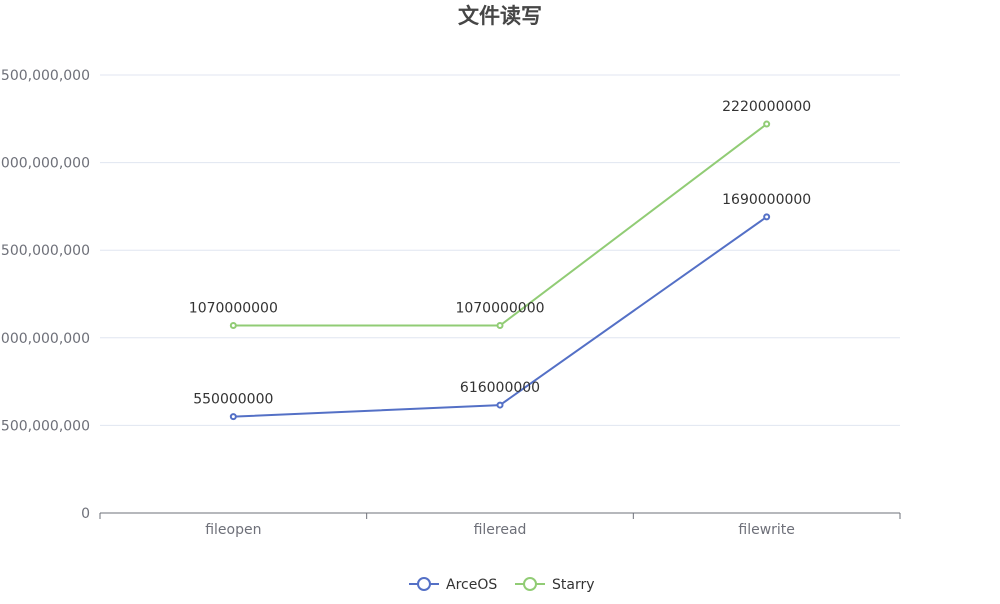 The height and width of the screenshot is (604, 1000). I want to click on chart-title: 文件读写, so click(500, 16).